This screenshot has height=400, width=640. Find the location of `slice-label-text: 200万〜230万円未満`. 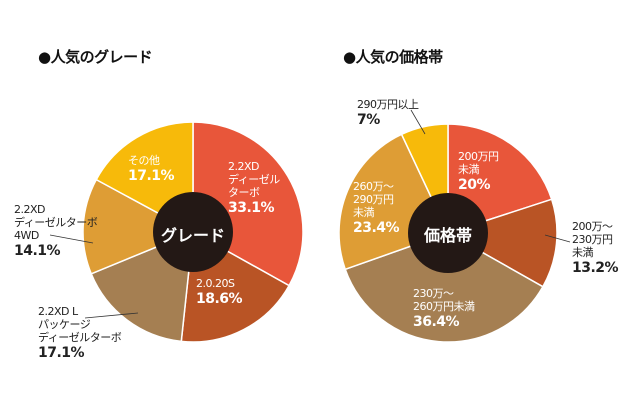

slice-label-text: 200万〜230万円未満 is located at coordinates (592, 239).